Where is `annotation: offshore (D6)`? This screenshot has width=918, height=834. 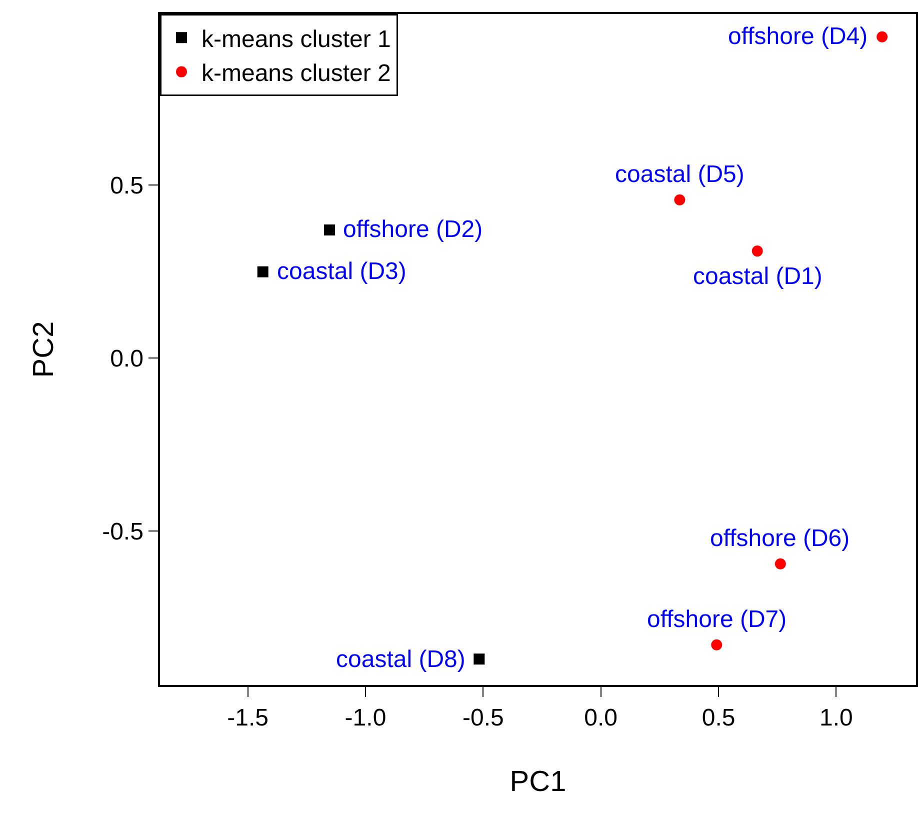 annotation: offshore (D6) is located at coordinates (780, 538).